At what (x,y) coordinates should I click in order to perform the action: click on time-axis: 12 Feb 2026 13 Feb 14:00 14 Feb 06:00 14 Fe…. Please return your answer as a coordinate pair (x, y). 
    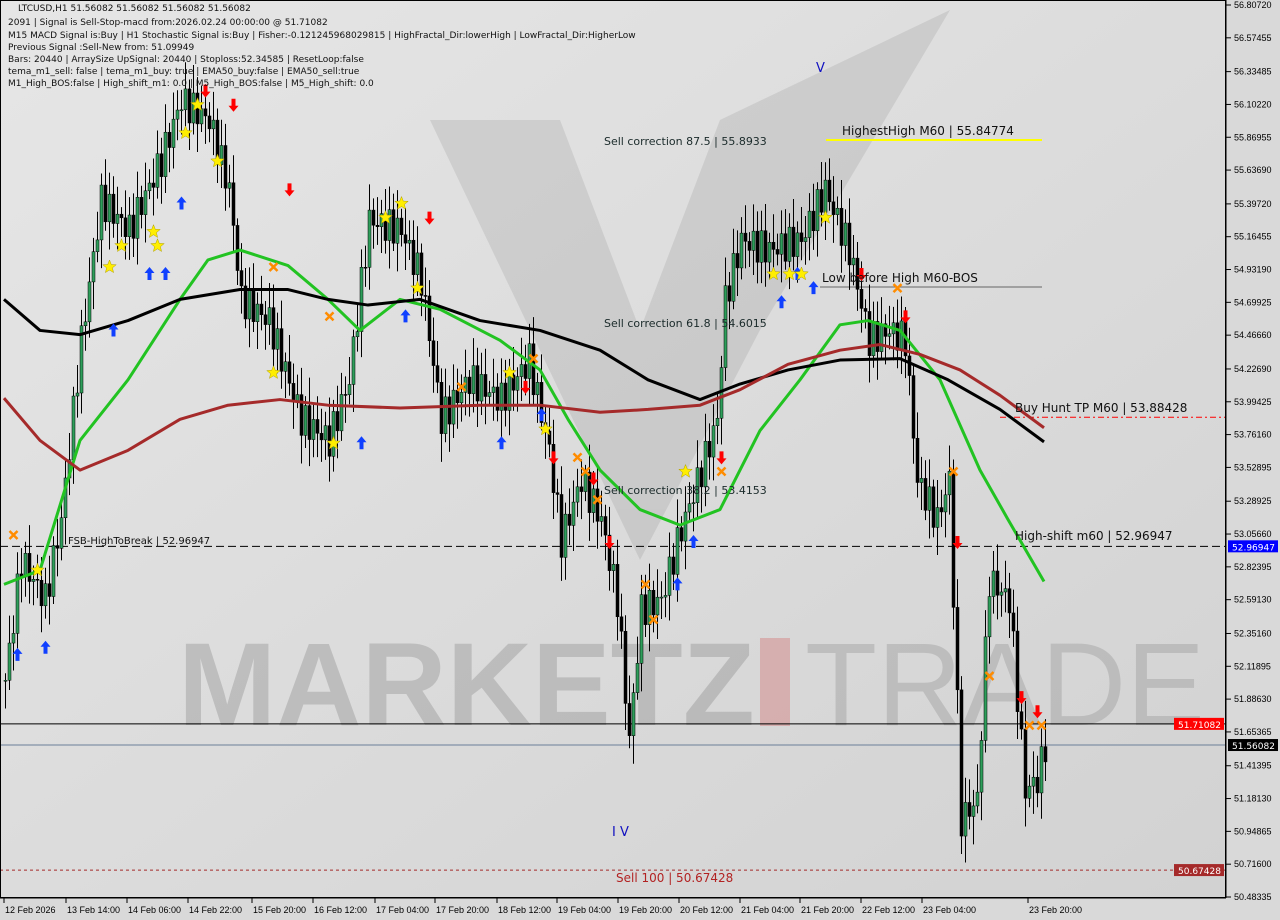
    Looking at the image, I should click on (542, 906).